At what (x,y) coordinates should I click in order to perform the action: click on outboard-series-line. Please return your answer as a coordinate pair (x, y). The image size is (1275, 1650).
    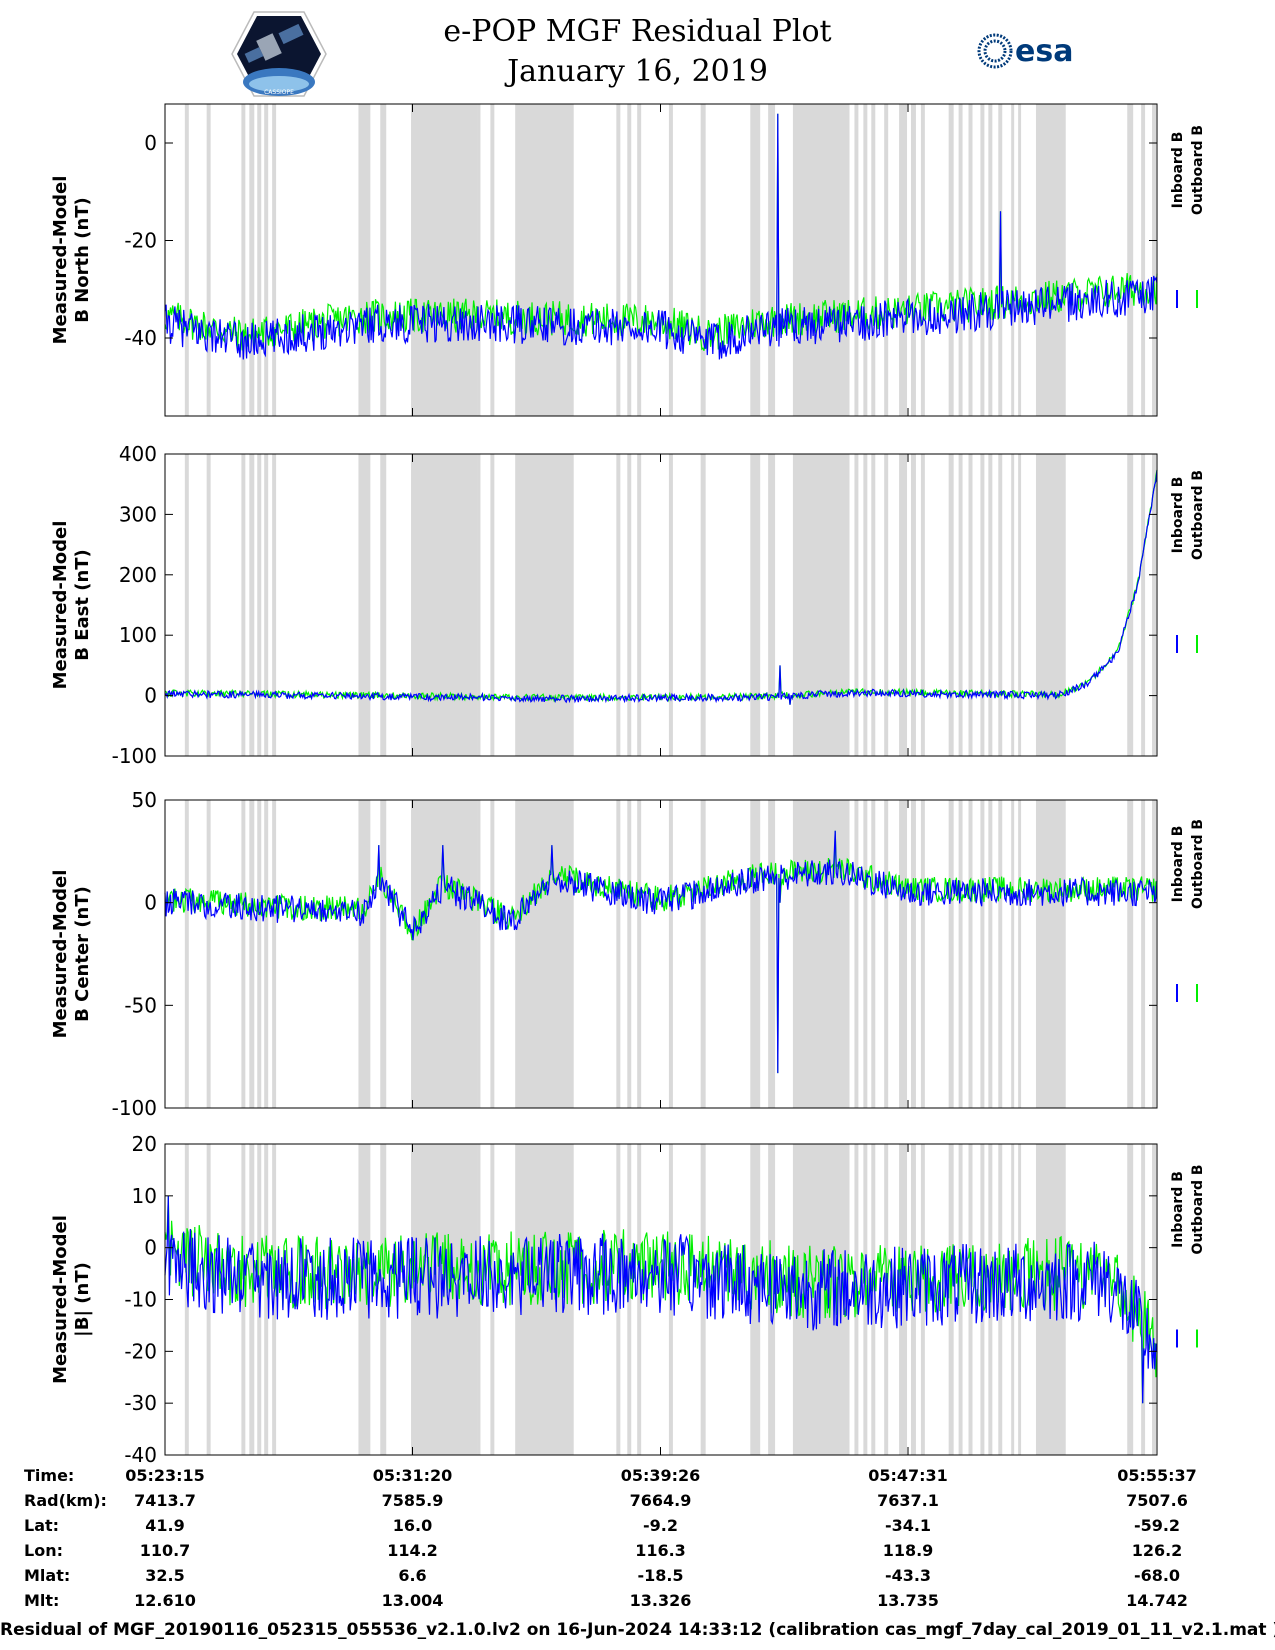
    Looking at the image, I should click on (661, 1299).